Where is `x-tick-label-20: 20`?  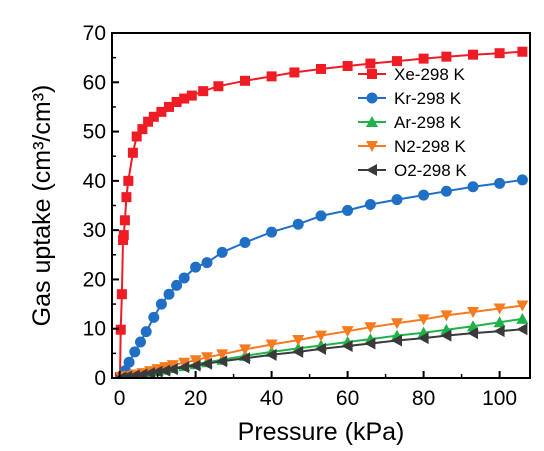 x-tick-label-20: 20 is located at coordinates (195, 398).